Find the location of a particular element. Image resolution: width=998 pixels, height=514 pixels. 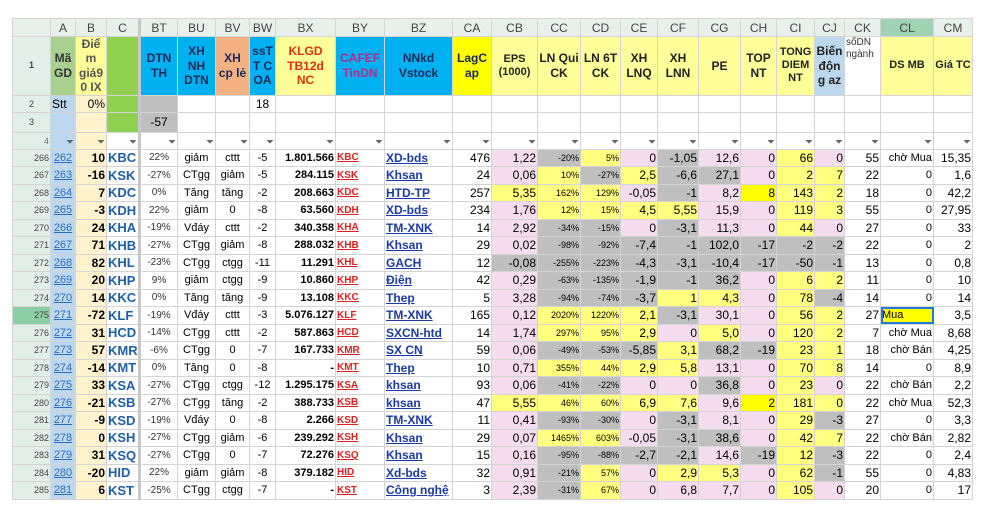

cell-CL3 is located at coordinates (907, 122).